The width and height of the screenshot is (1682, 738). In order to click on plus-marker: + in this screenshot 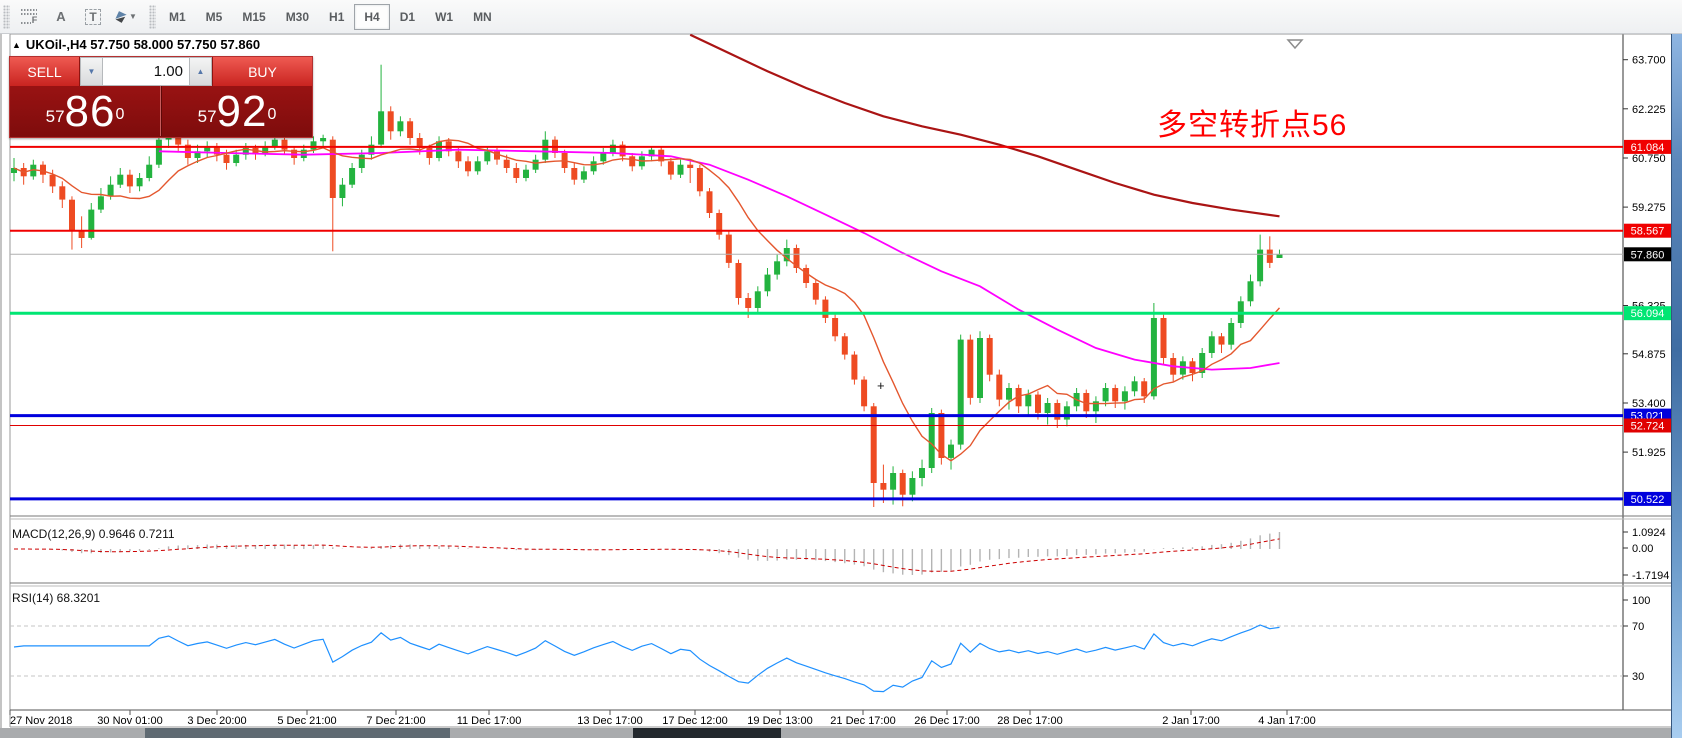, I will do `click(881, 385)`.